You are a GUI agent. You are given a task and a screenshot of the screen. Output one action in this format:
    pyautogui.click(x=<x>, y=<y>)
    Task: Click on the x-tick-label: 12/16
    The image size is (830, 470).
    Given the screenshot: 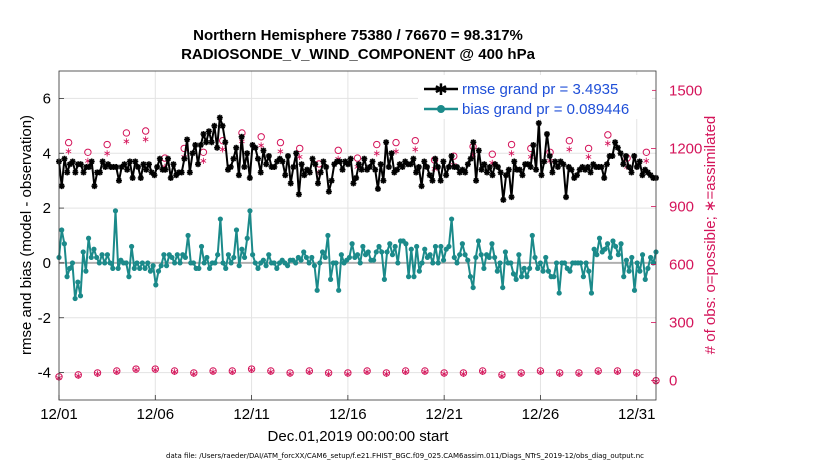 What is the action you would take?
    pyautogui.click(x=348, y=414)
    